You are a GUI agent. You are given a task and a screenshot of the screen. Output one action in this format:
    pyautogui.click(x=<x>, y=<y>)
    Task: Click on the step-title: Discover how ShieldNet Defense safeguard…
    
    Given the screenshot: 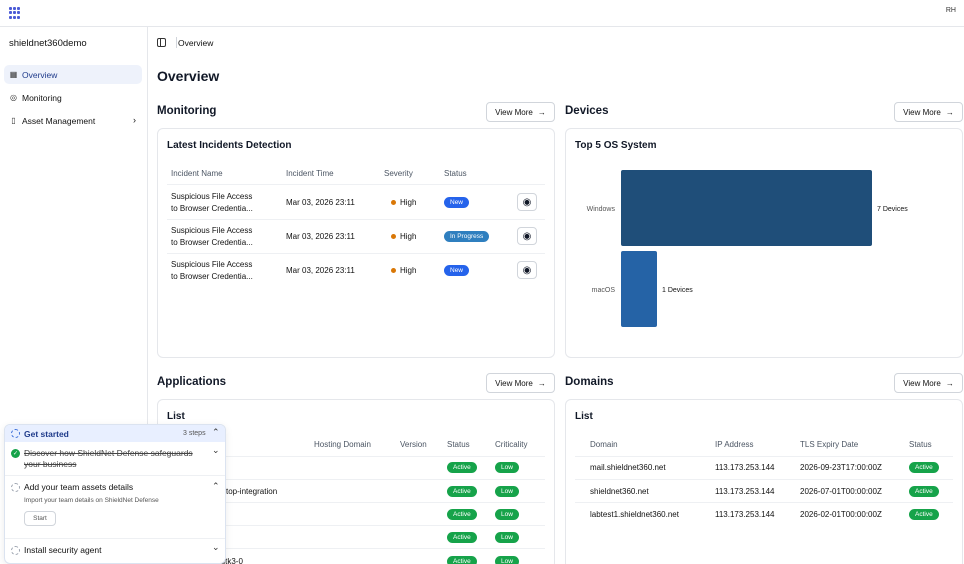 What is the action you would take?
    pyautogui.click(x=108, y=453)
    